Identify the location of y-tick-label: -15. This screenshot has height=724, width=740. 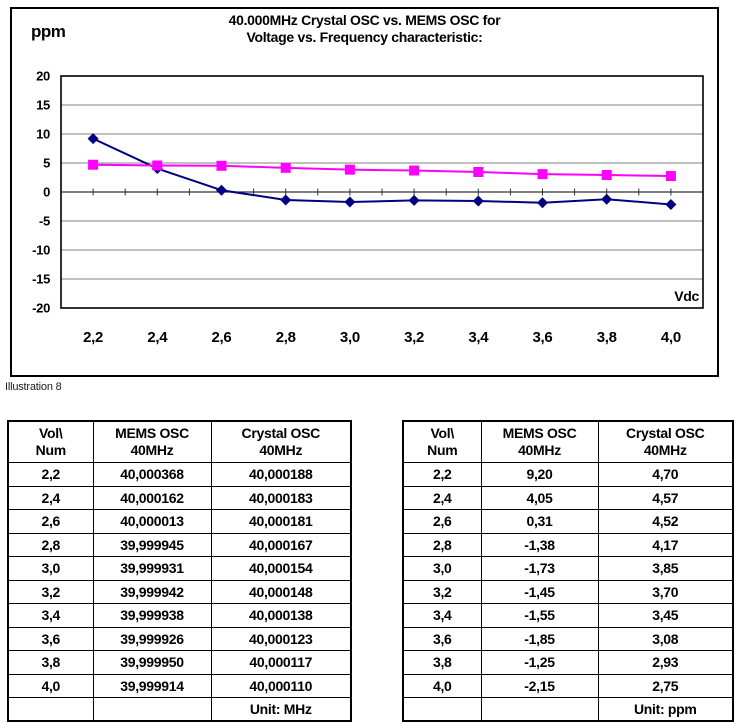
(41, 279).